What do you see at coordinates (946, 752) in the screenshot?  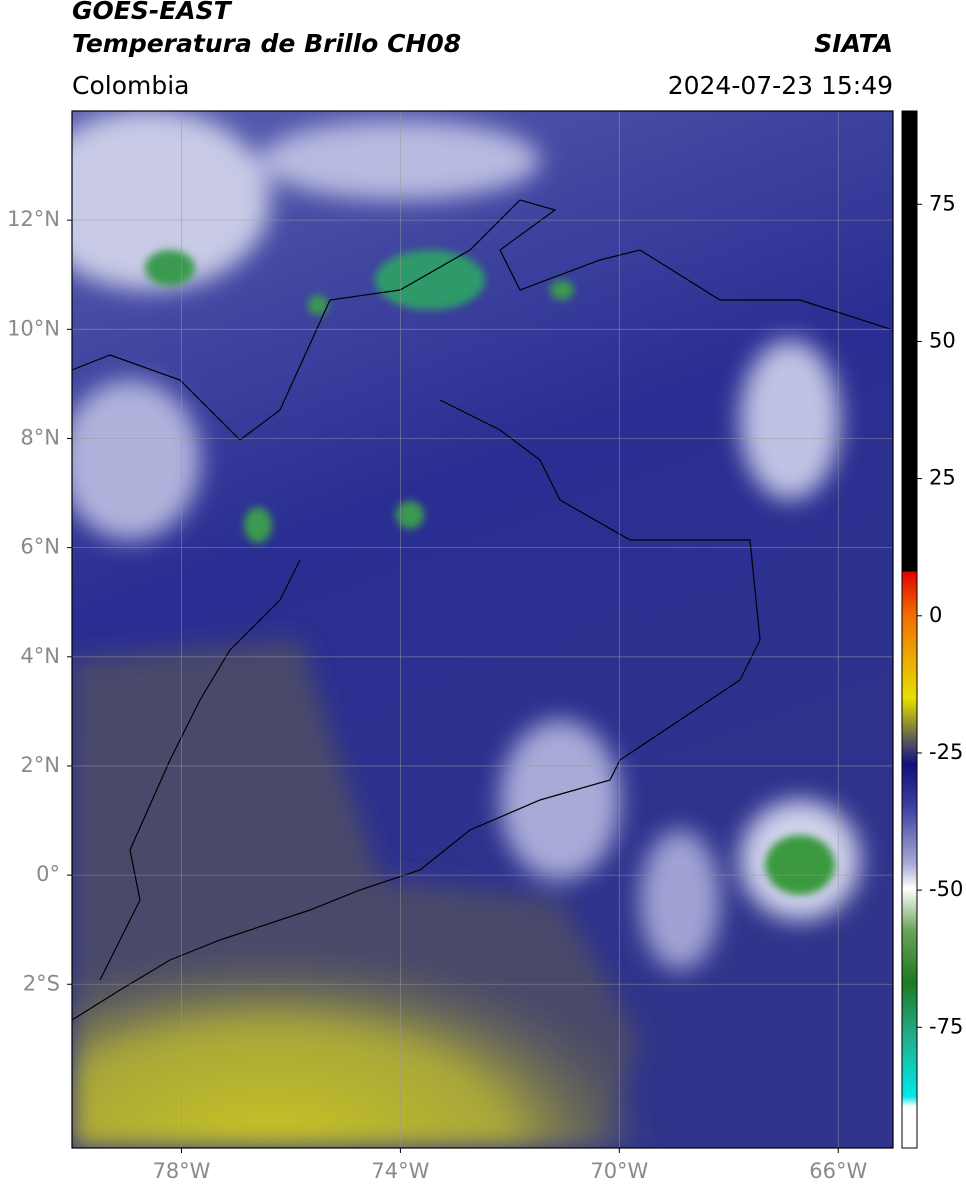 I see `colorbar-tick-label: -25` at bounding box center [946, 752].